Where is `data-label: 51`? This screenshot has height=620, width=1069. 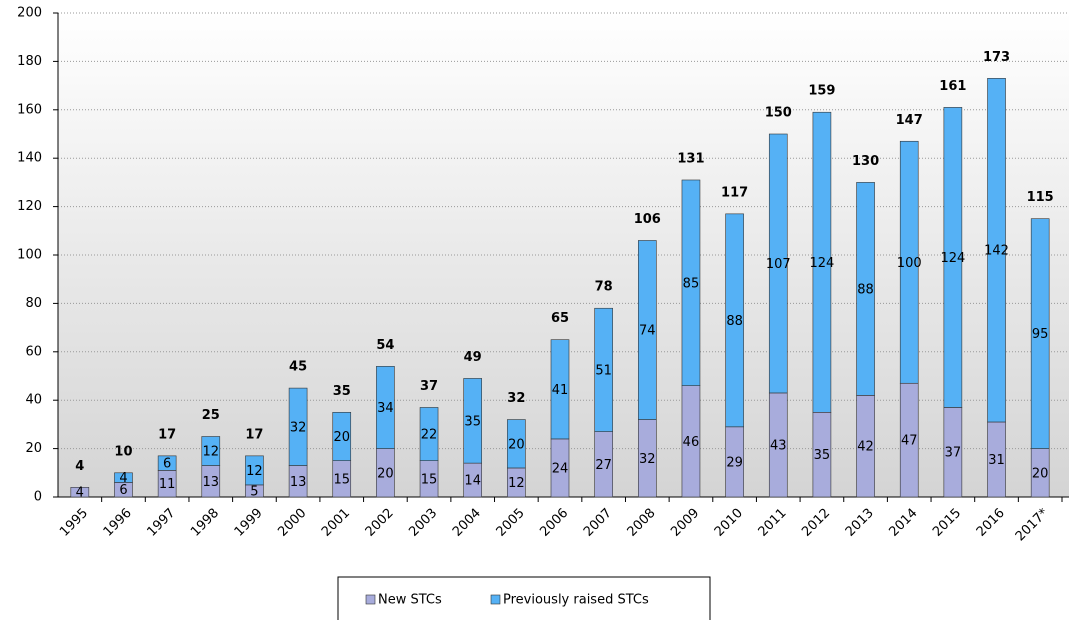
data-label: 51 is located at coordinates (603, 370).